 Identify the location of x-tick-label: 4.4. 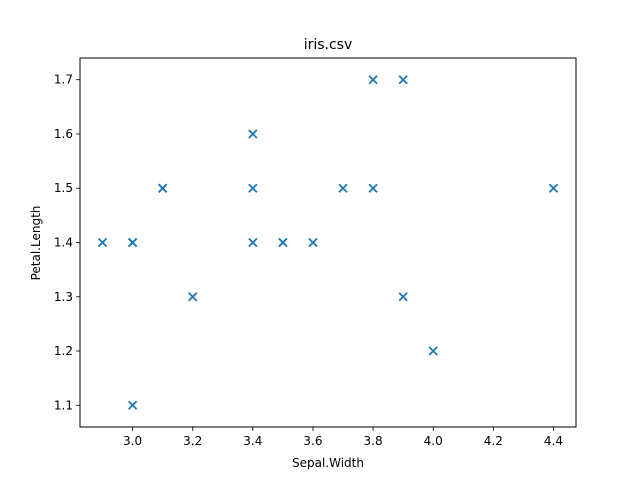
(553, 441).